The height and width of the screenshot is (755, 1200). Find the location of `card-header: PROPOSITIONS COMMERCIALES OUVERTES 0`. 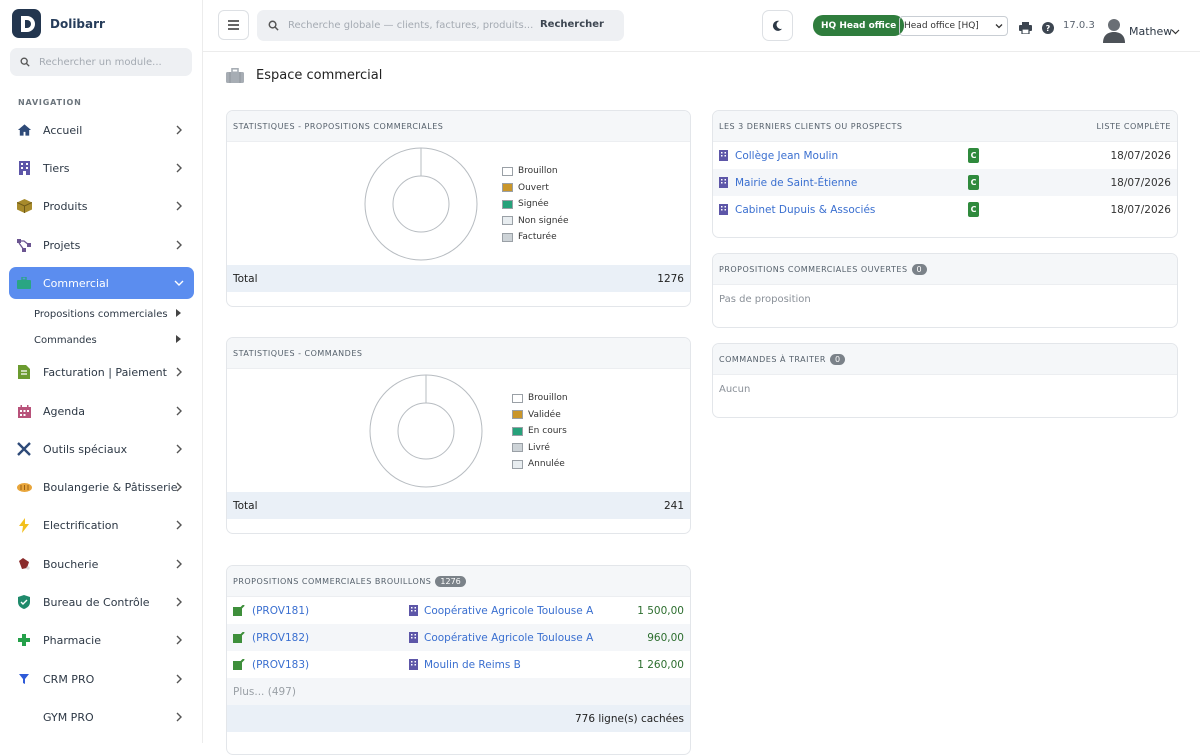

card-header: PROPOSITIONS COMMERCIALES OUVERTES 0 is located at coordinates (945, 269).